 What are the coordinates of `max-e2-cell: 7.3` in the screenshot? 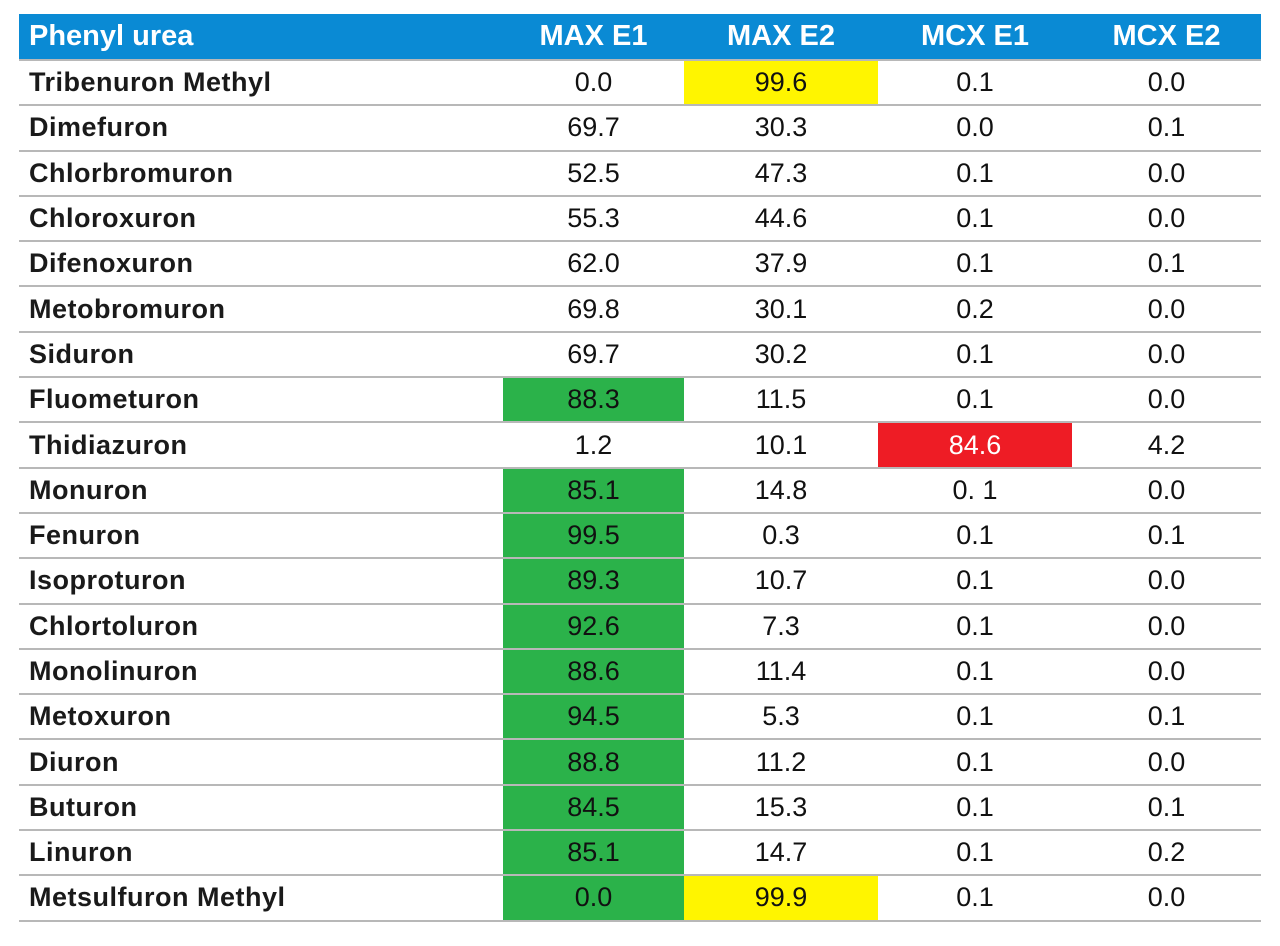 It's located at (781, 626).